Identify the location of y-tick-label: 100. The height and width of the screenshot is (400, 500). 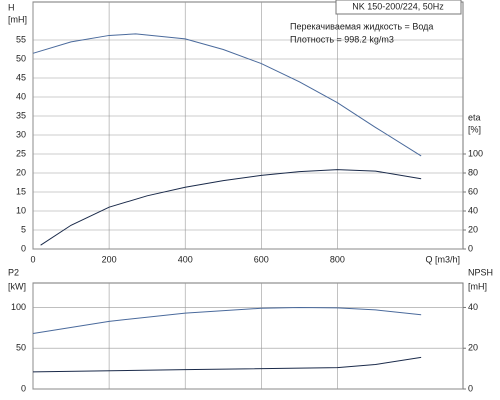
(18, 307).